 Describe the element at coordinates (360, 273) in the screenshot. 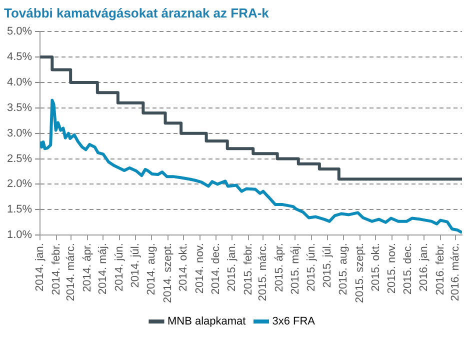

I see `x-tick-label: 2015. szept.` at that location.